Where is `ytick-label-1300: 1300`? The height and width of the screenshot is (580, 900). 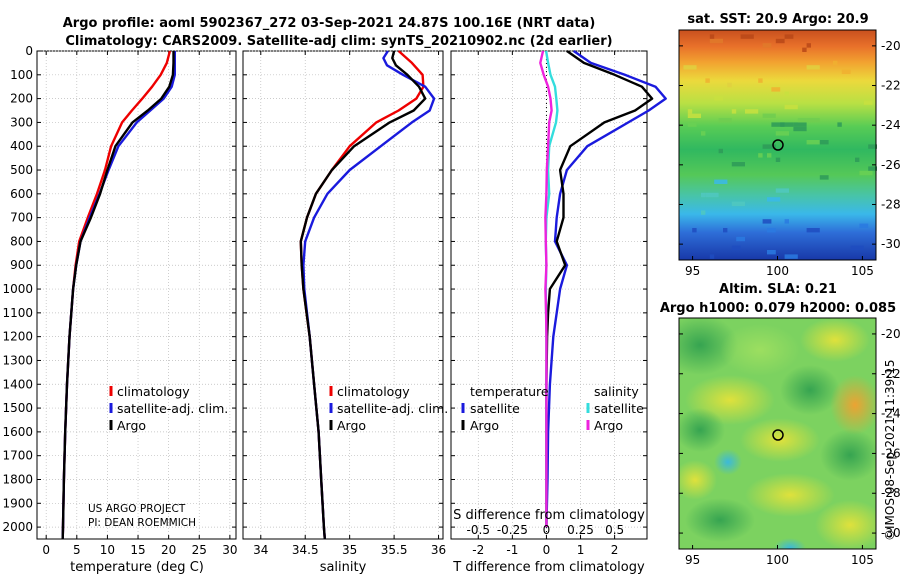 ytick-label-1300: 1300 is located at coordinates (17, 360).